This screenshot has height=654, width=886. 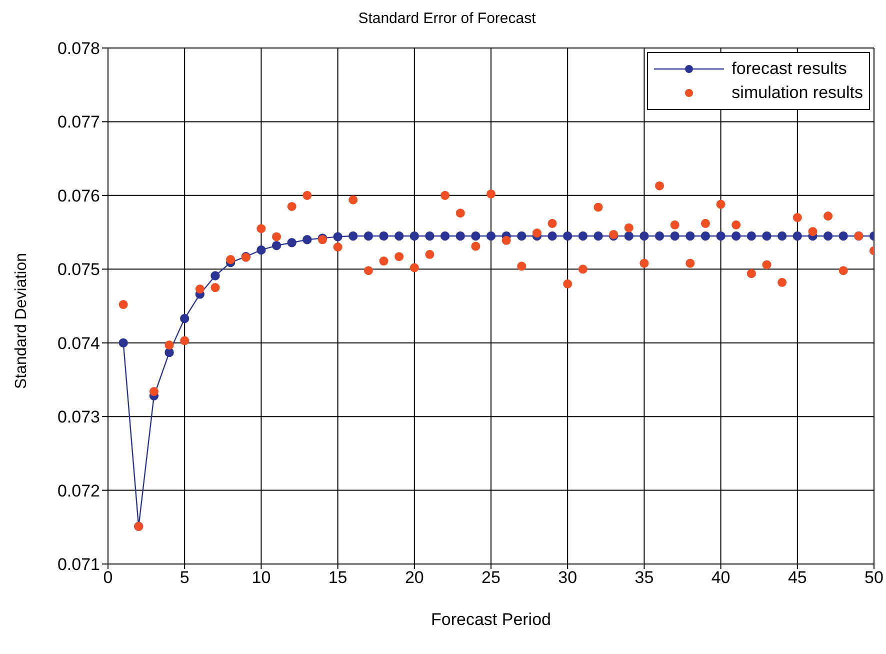 I want to click on y-tick-label: 0.071, so click(x=78, y=564).